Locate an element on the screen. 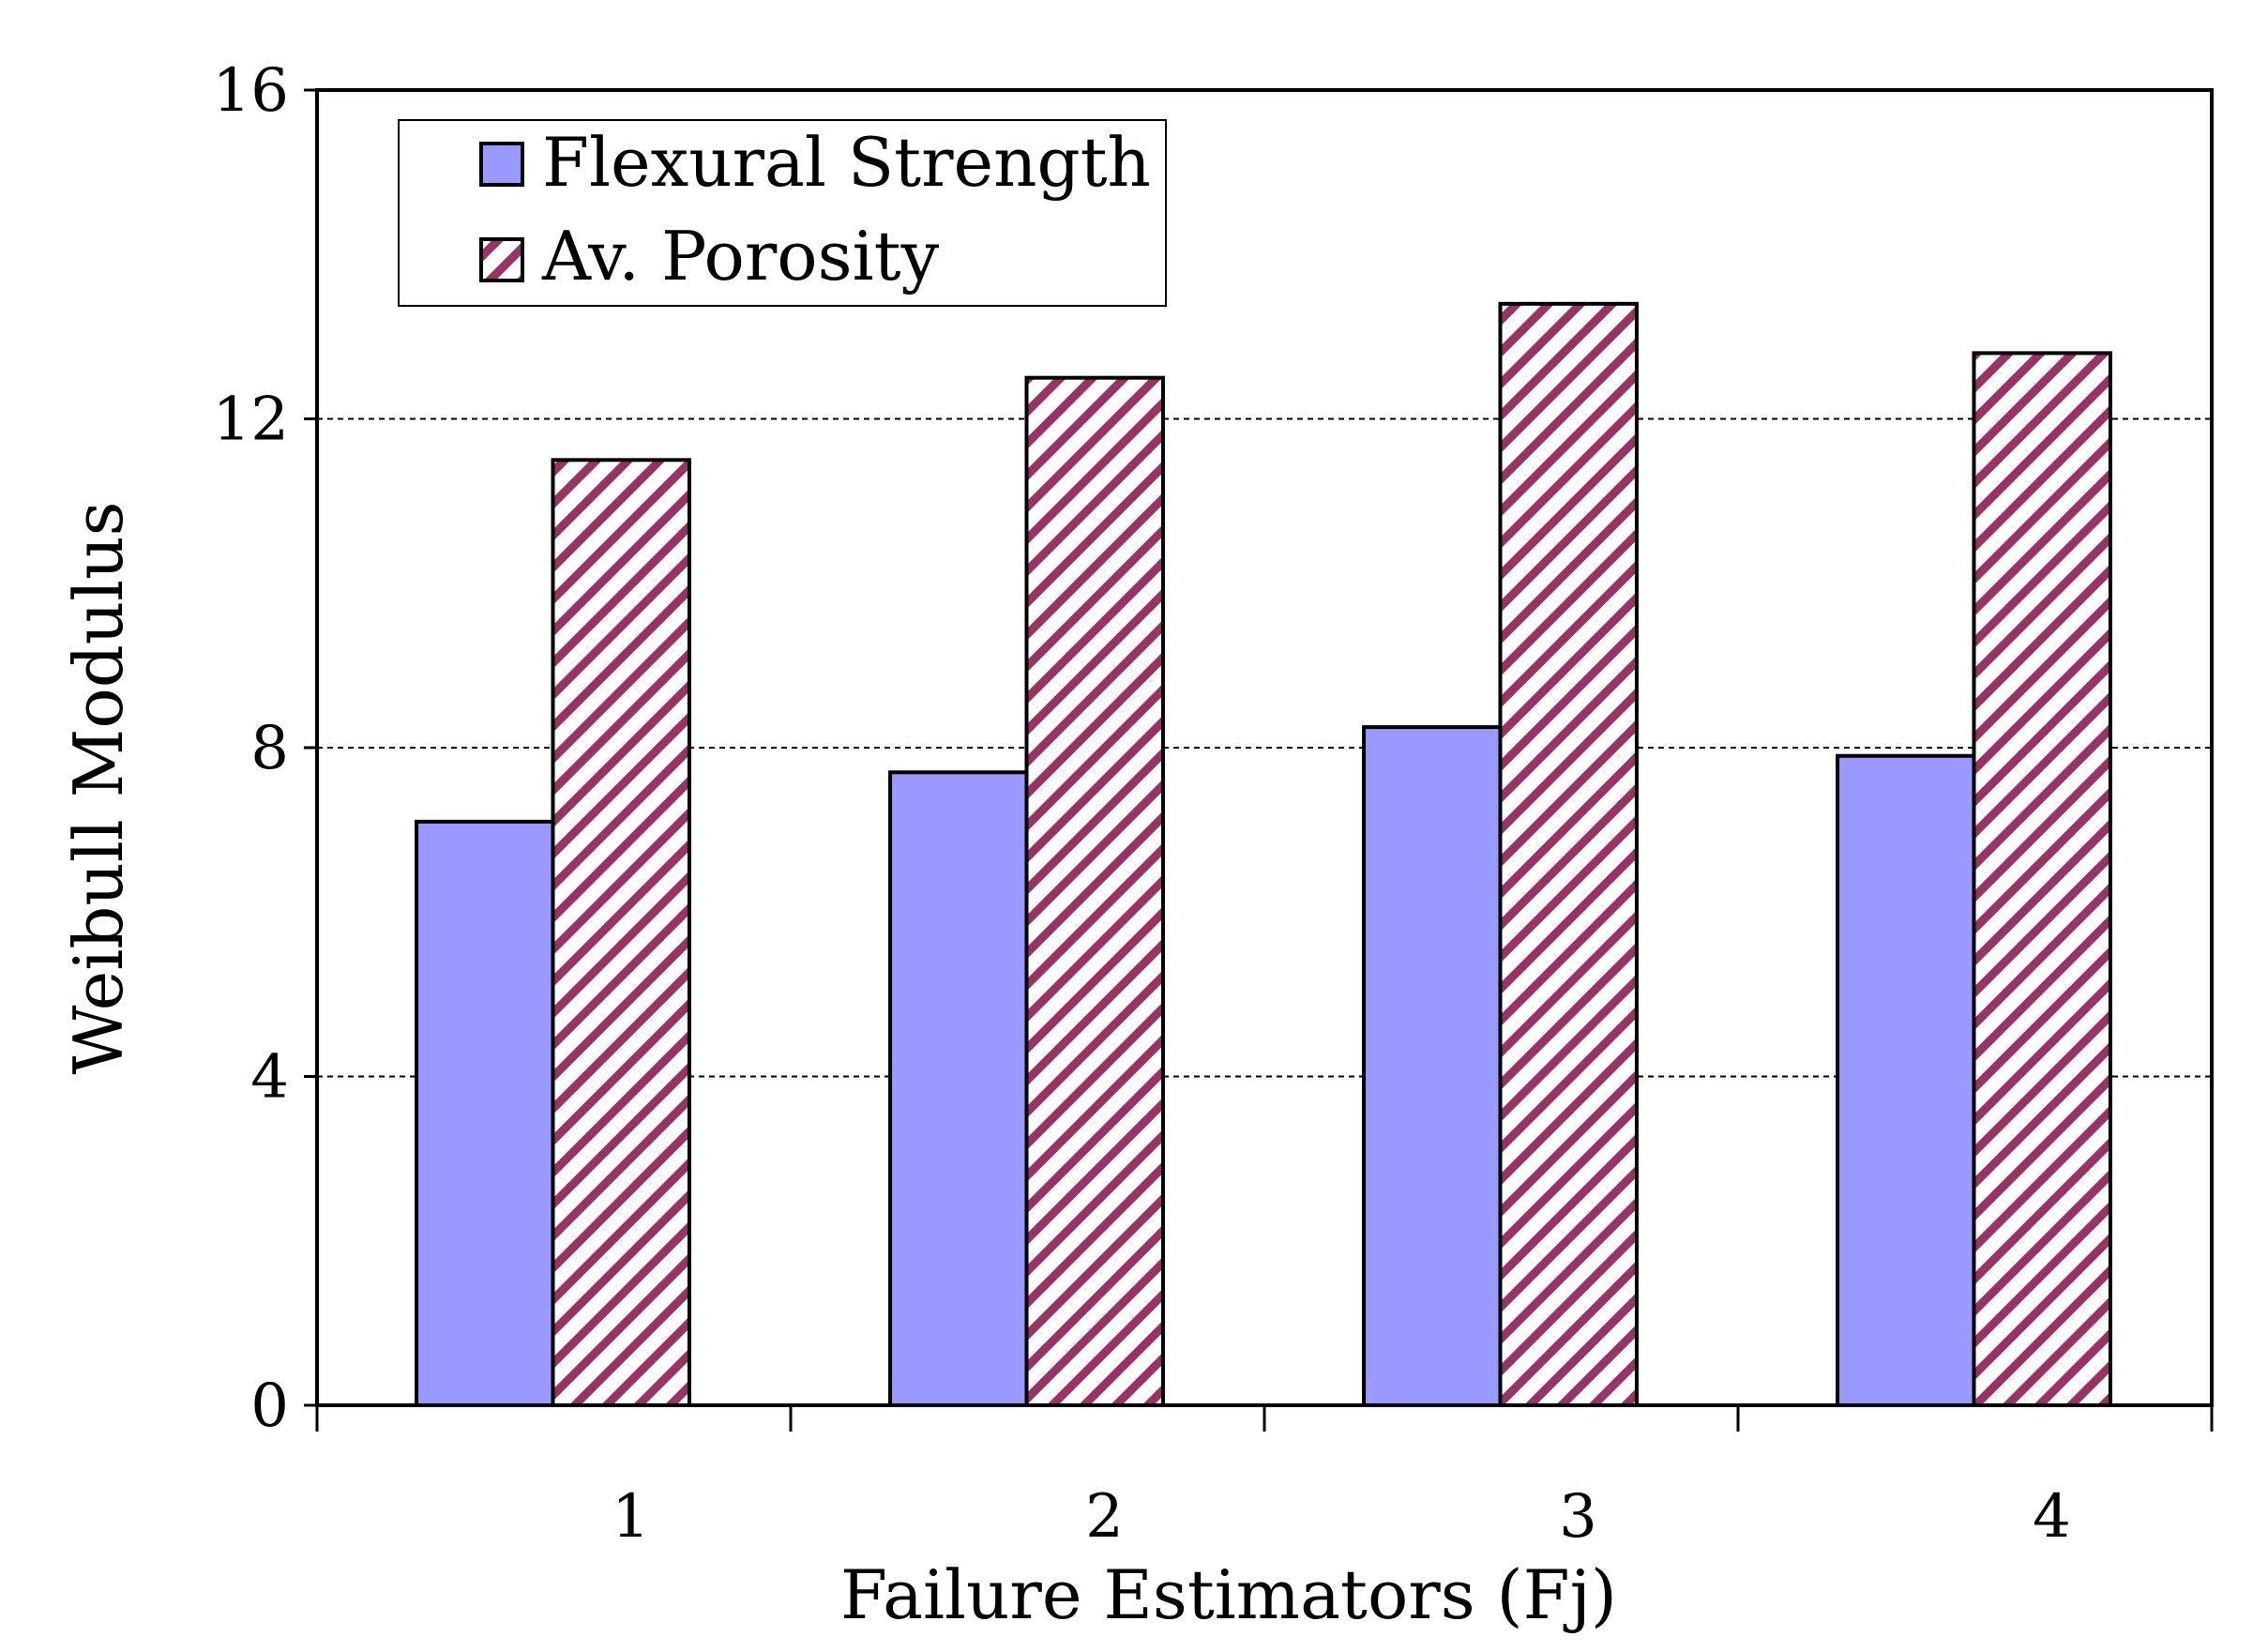  x-axis-title: Failure Estimators (Fj) is located at coordinates (1228, 1594).